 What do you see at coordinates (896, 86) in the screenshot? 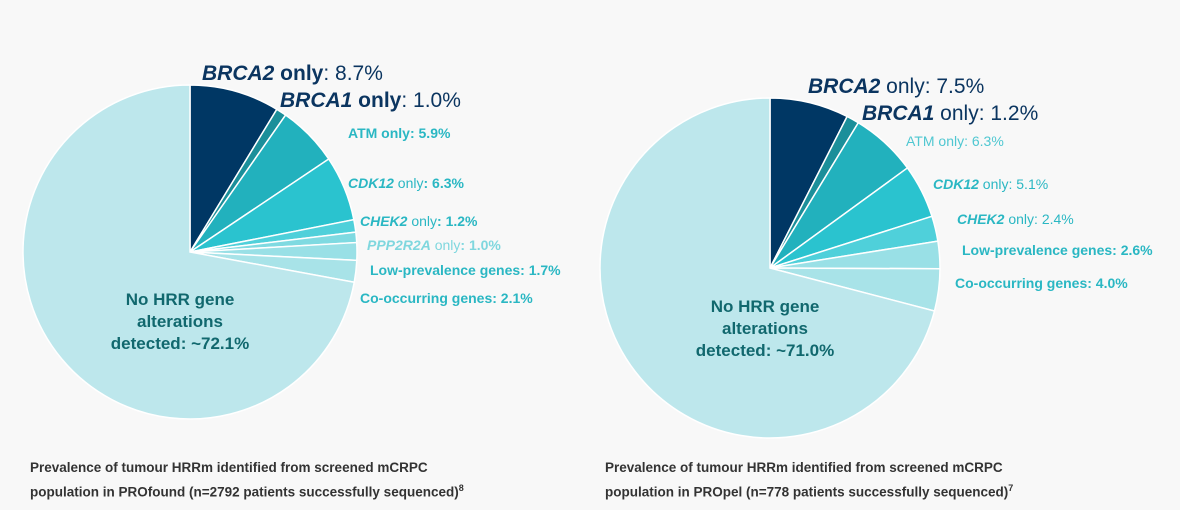
I see `label-brca2-propel: BRCA2 only: 7.5%` at bounding box center [896, 86].